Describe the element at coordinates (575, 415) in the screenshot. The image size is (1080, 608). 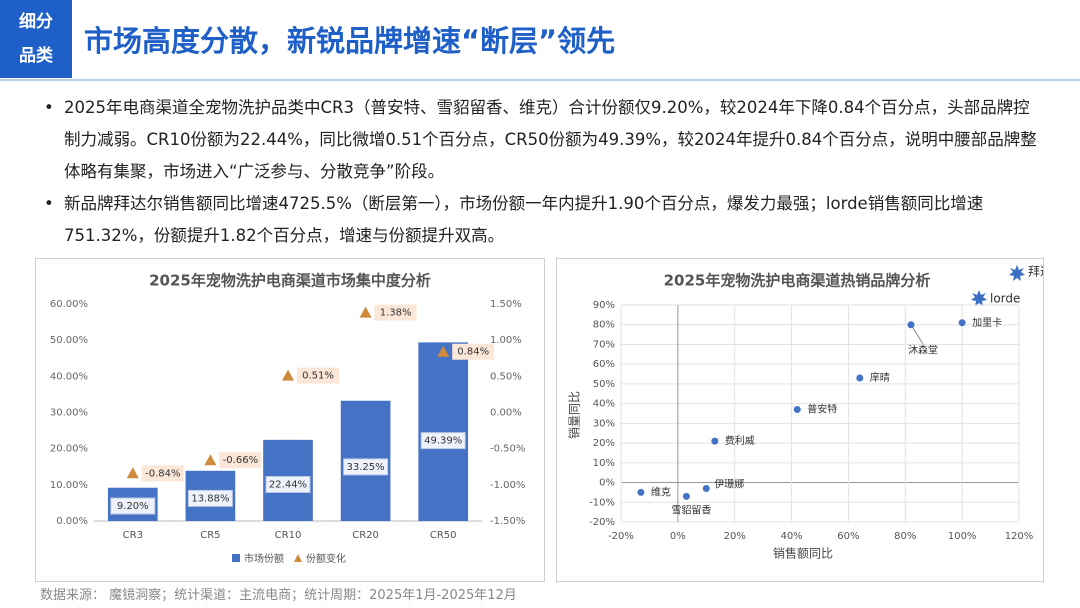
I see `y-axis-label: 销量同比` at that location.